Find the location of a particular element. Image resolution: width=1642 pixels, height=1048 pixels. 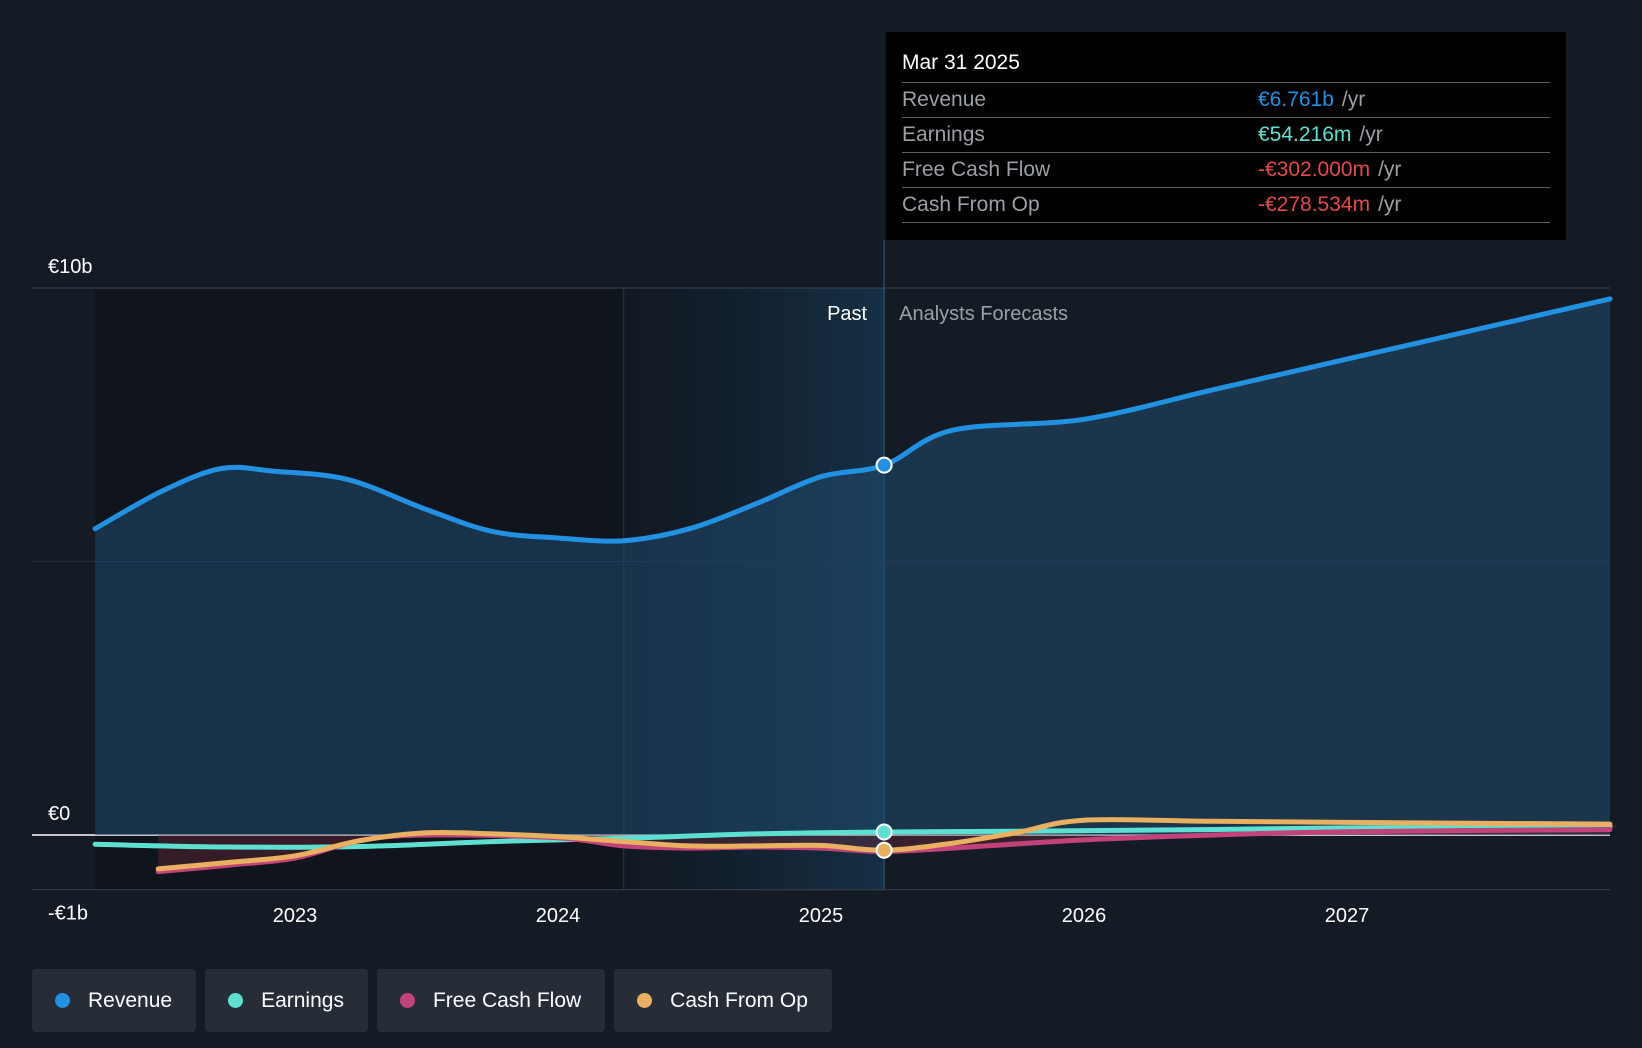

cash-from-op-marker is located at coordinates (884, 850).